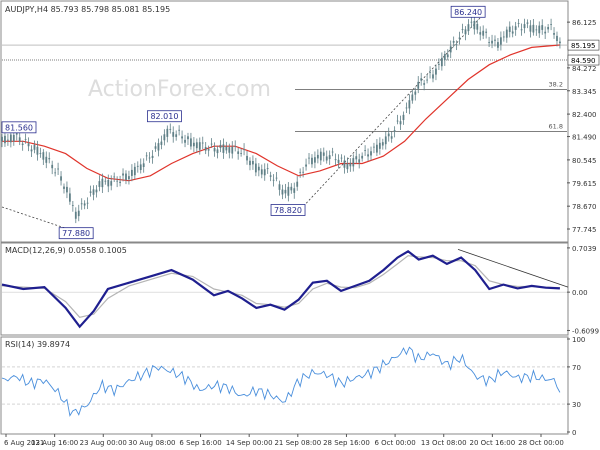 This screenshot has width=600, height=450. I want to click on macd-panel-title: MACD(12,26,9) 0.0558 0.1005, so click(66, 250).